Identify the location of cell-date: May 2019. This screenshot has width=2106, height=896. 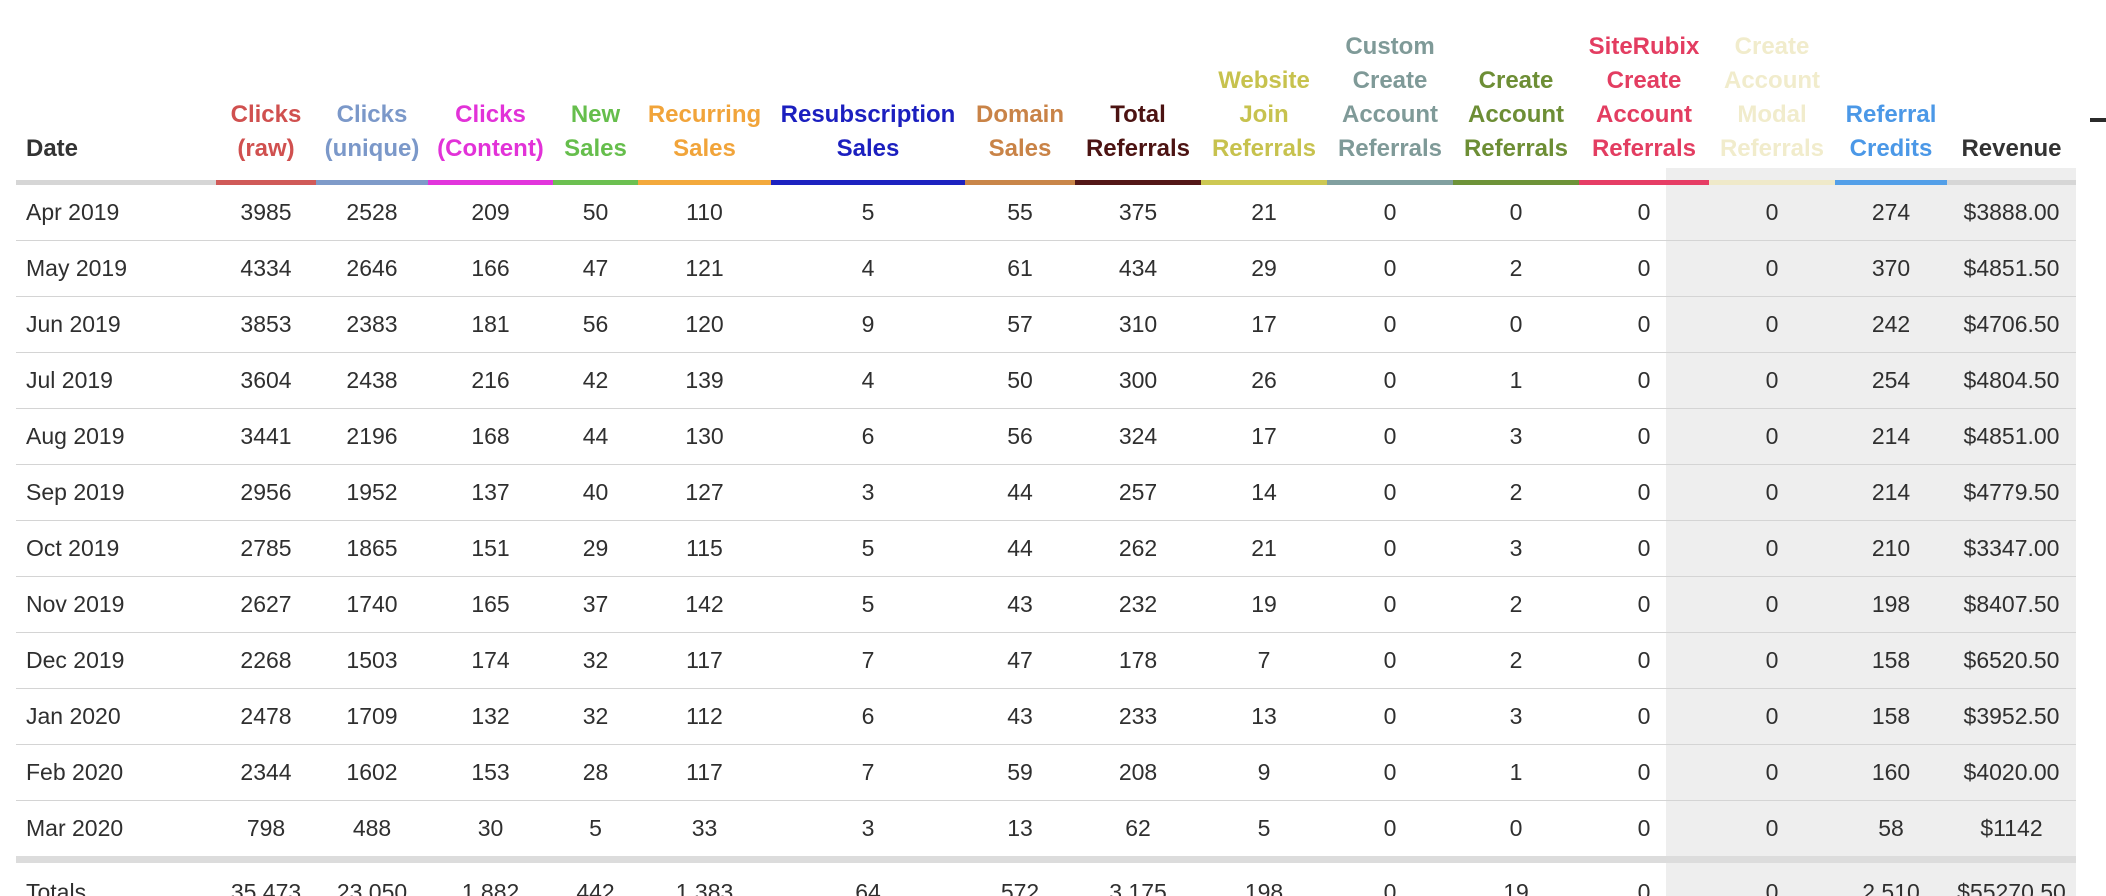
(116, 268).